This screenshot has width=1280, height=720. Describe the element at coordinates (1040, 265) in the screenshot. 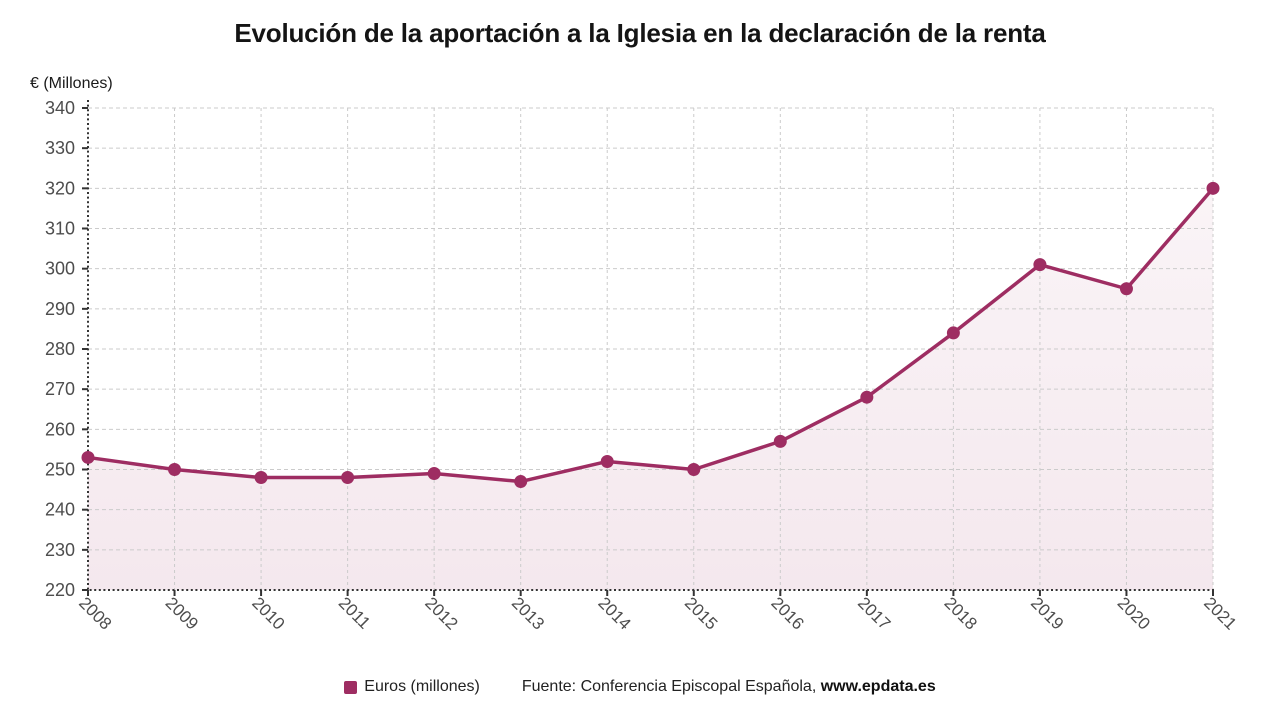

I see `data-point-2019` at that location.